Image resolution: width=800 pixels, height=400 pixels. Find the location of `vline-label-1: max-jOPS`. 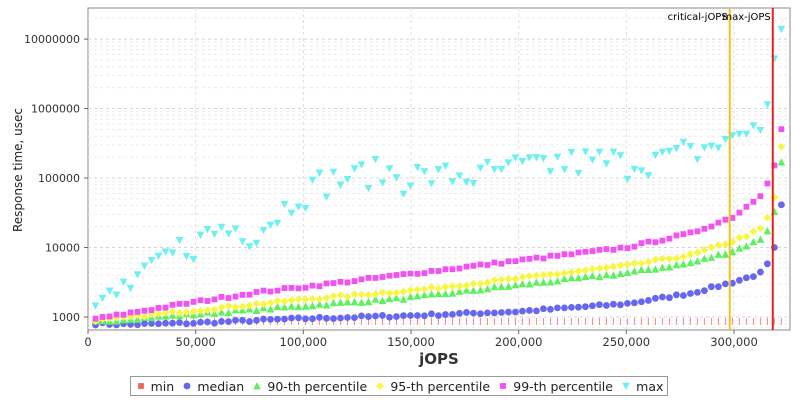

vline-label-1: max-jOPS is located at coordinates (746, 17).